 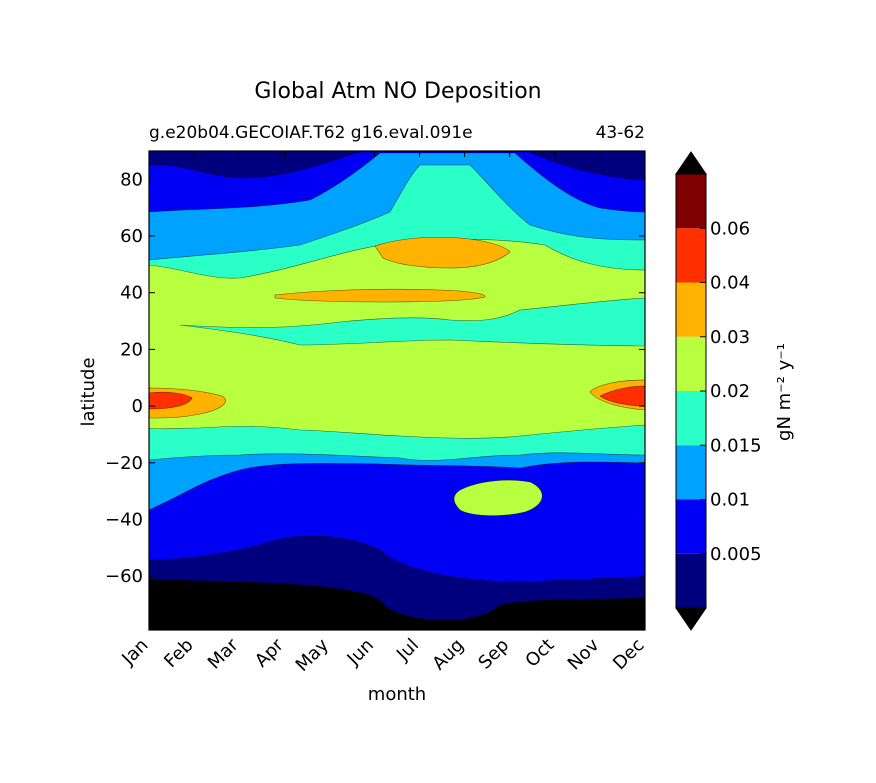 I want to click on y-tick-label: 0, so click(x=137, y=406).